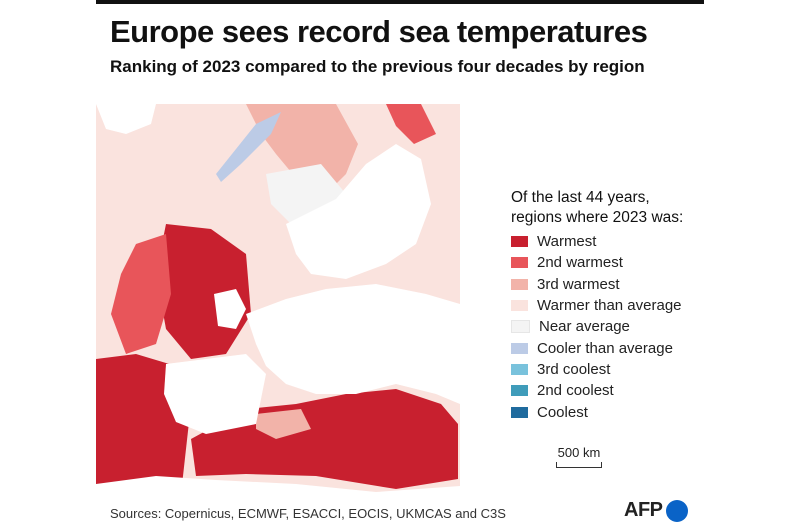  I want to click on legend-label: Warmest, so click(567, 242).